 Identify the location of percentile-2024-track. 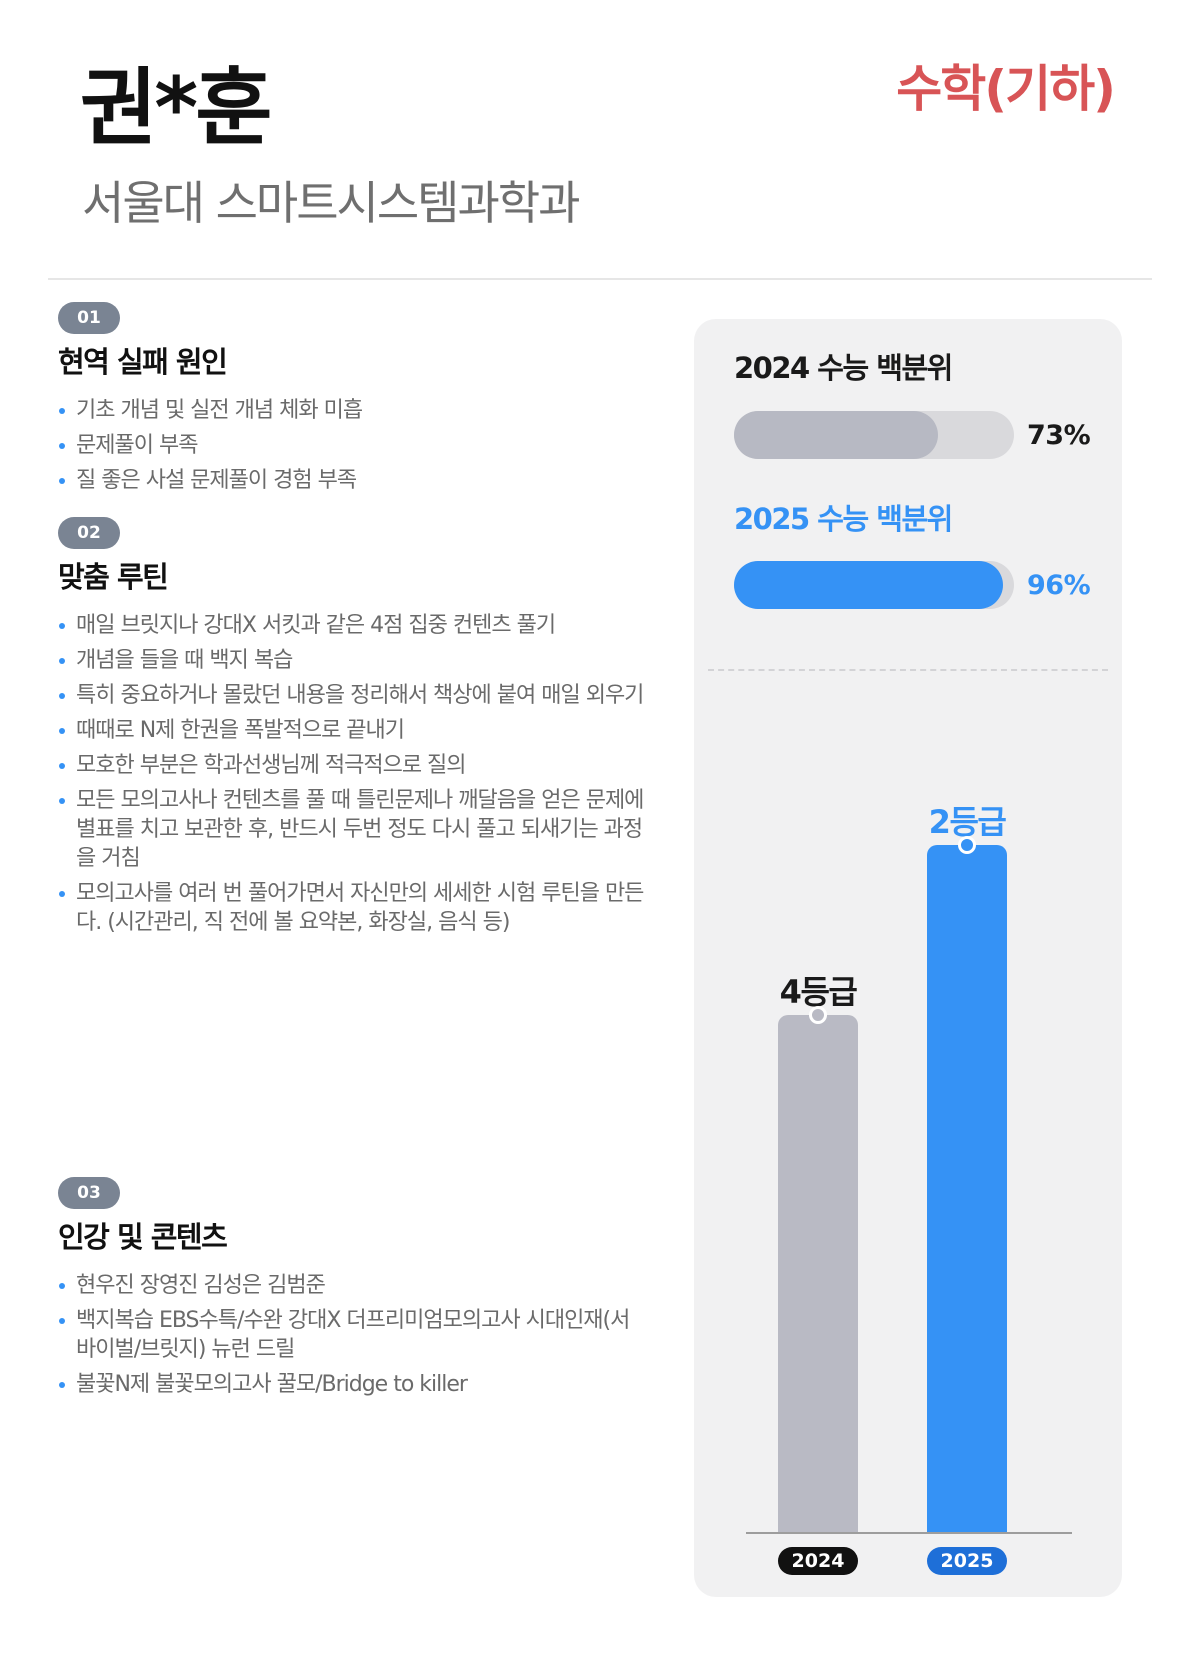
(874, 435).